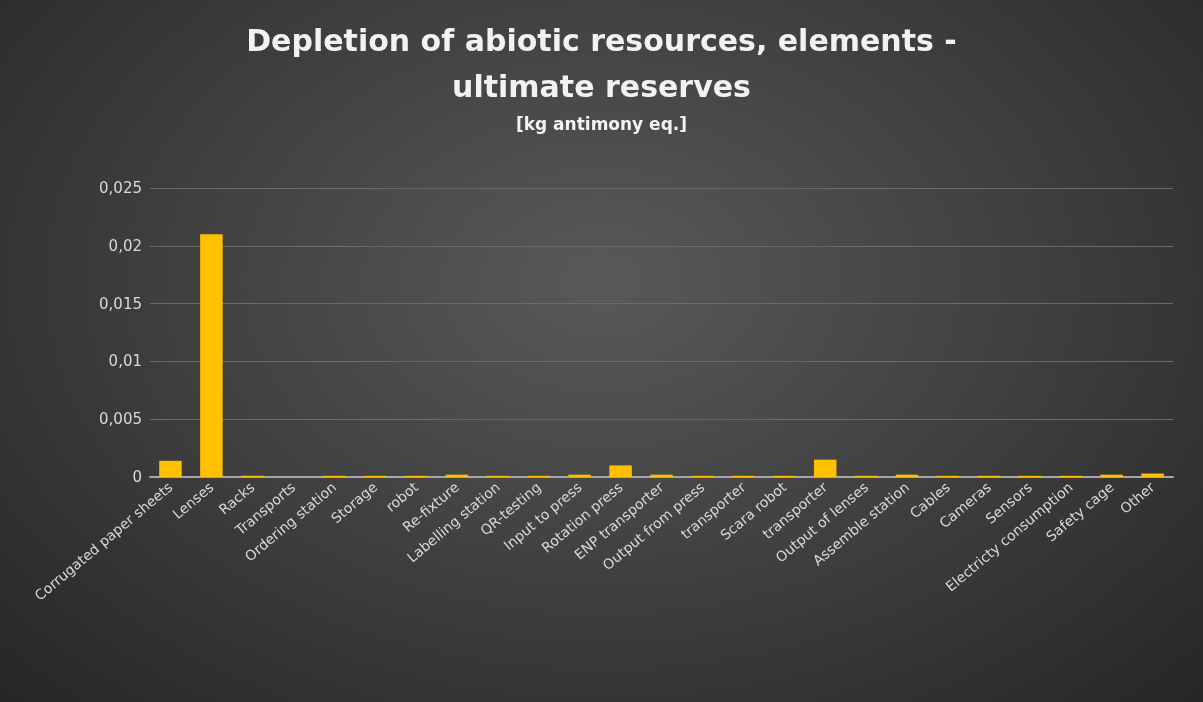 This screenshot has width=1203, height=702. I want to click on y-tick-label: 0,02, so click(125, 245).